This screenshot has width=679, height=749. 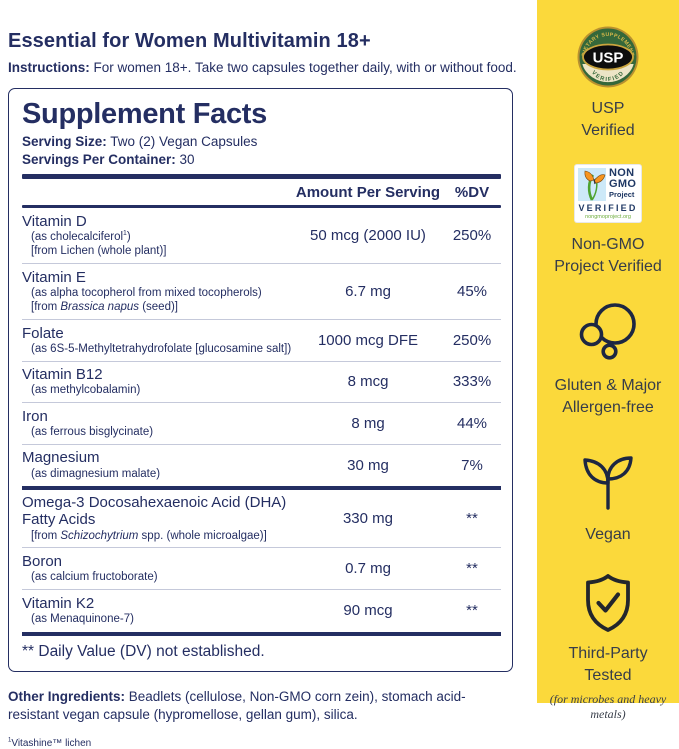 What do you see at coordinates (622, 195) in the screenshot?
I see `non-gmo-word-project: Project` at bounding box center [622, 195].